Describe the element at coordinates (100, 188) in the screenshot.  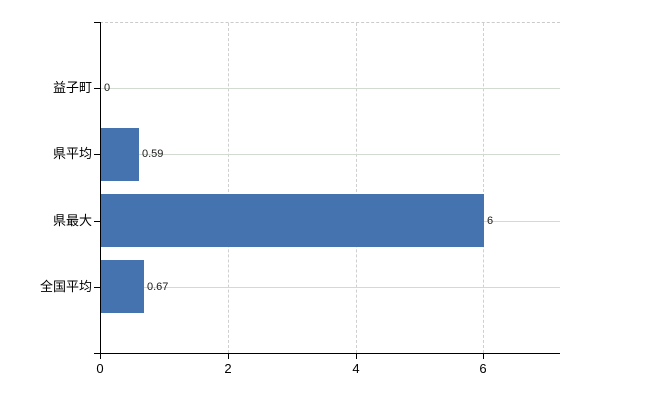
I see `y-axis-line` at that location.